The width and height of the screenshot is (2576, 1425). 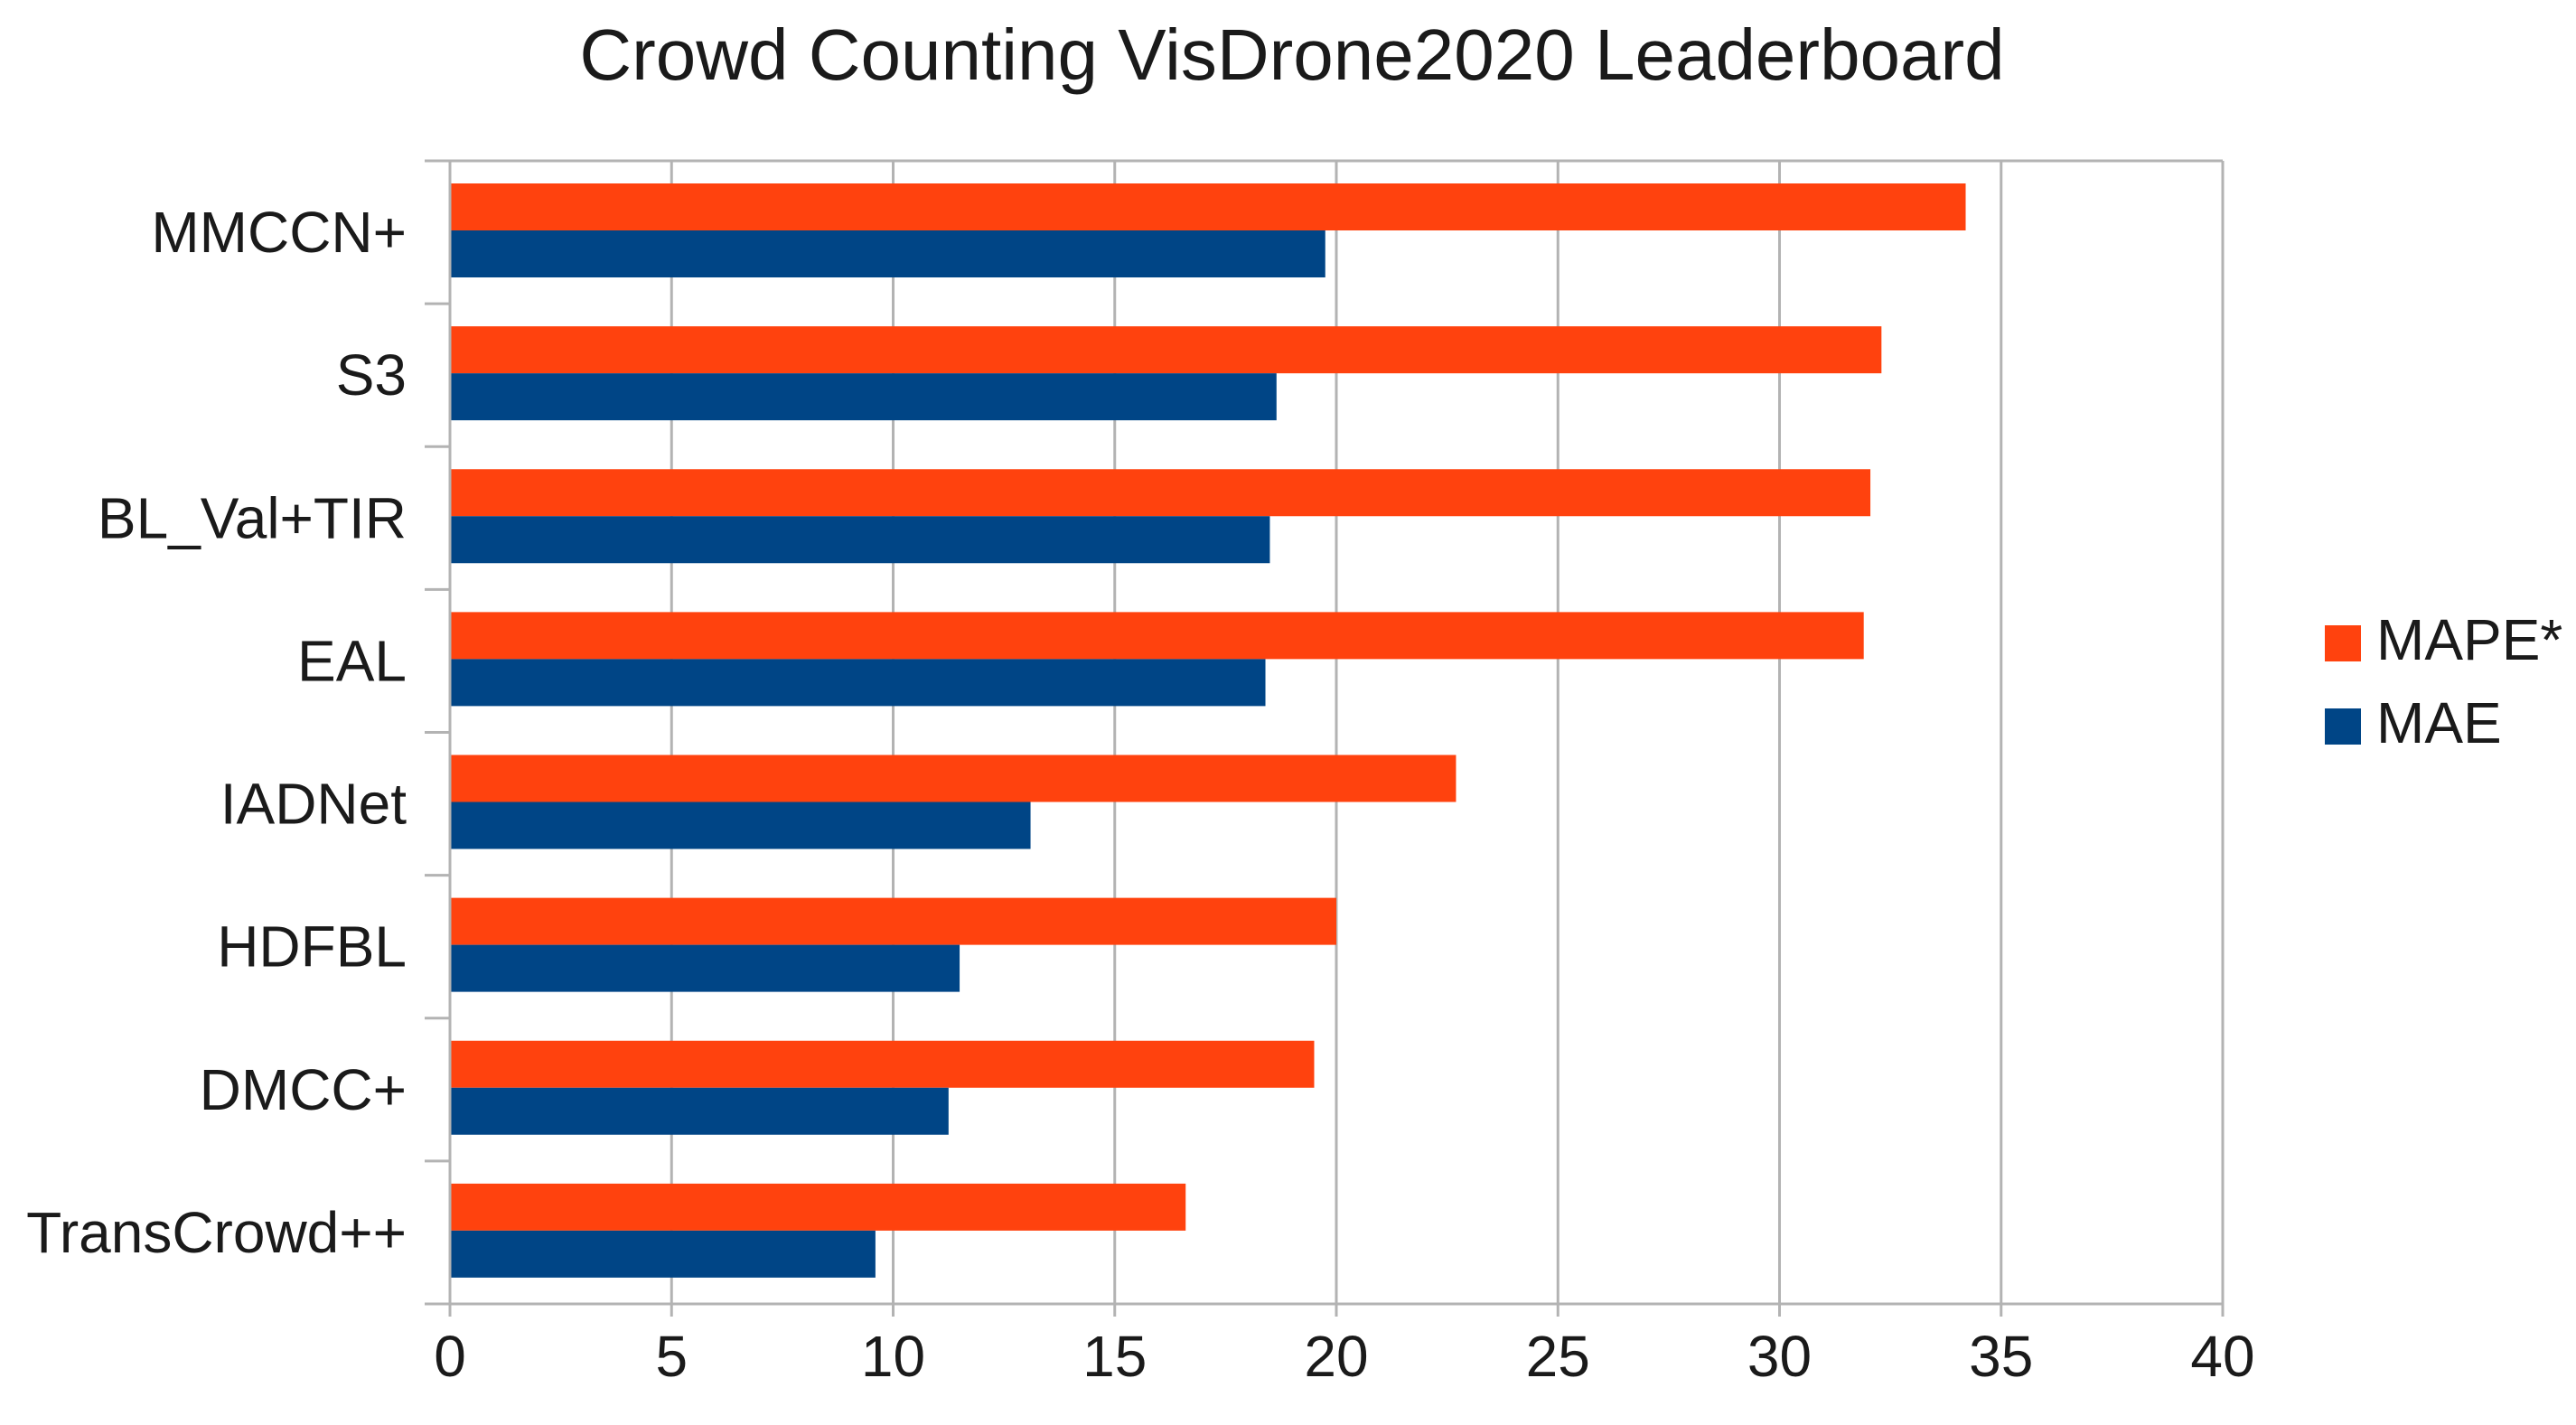 What do you see at coordinates (450, 1356) in the screenshot?
I see `x-tick-label: 0` at bounding box center [450, 1356].